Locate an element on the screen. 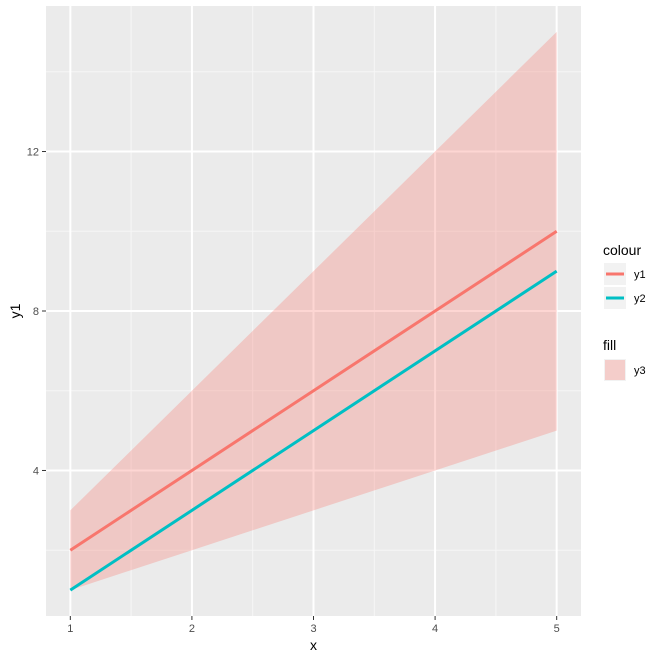 This screenshot has height=660, width=660. legend-title-colour: colour is located at coordinates (622, 250).